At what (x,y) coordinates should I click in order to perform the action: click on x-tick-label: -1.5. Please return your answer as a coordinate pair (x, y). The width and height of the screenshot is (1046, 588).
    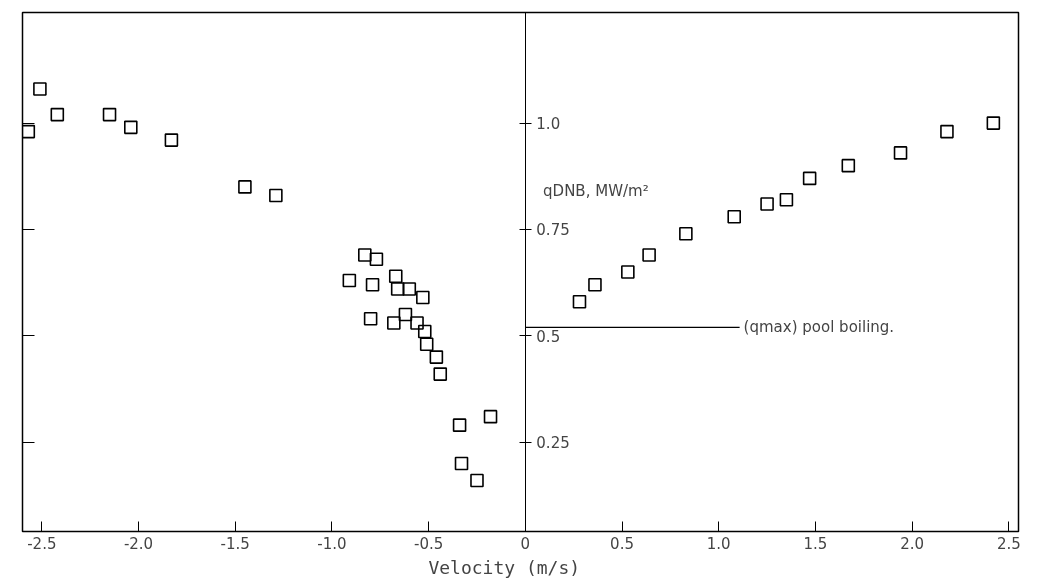
    Looking at the image, I should click on (235, 543).